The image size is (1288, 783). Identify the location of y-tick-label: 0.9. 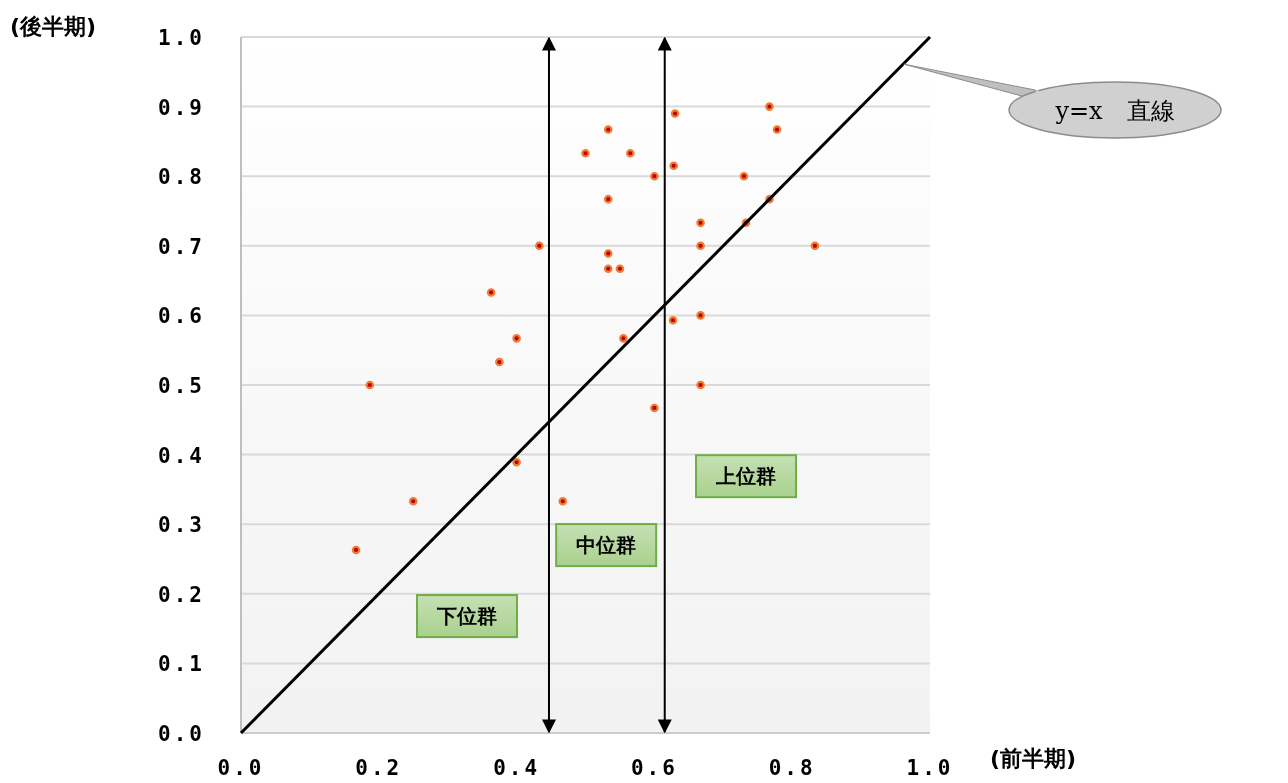
(181, 107).